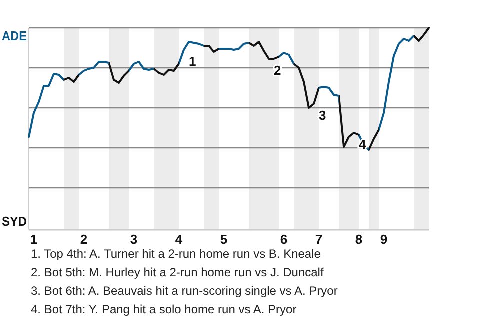 The height and width of the screenshot is (320, 480). What do you see at coordinates (384, 239) in the screenshot?
I see `x-tick-label: 9` at bounding box center [384, 239].